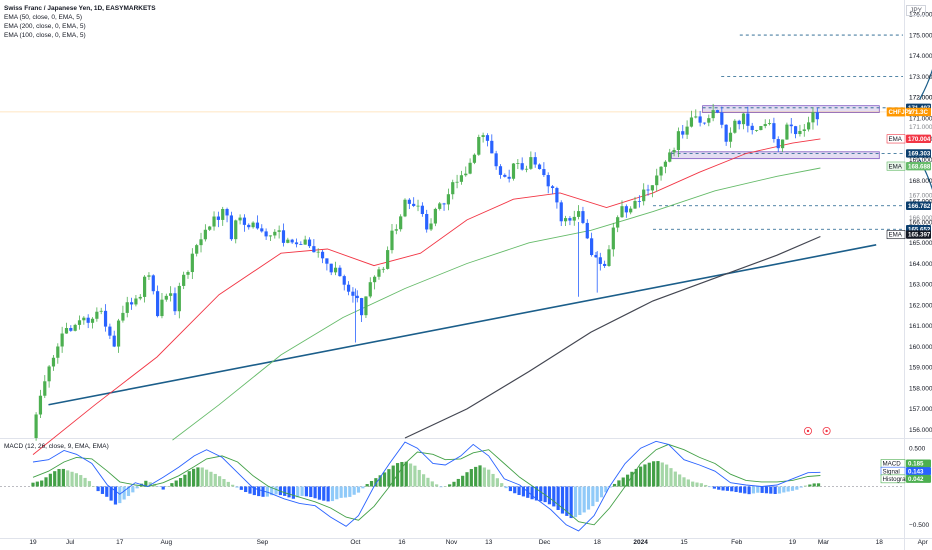 This screenshot has width=932, height=550. Describe the element at coordinates (45, 35) in the screenshot. I see `legend-ema100: EMA (100, close, 0, EMA, 5)` at that location.